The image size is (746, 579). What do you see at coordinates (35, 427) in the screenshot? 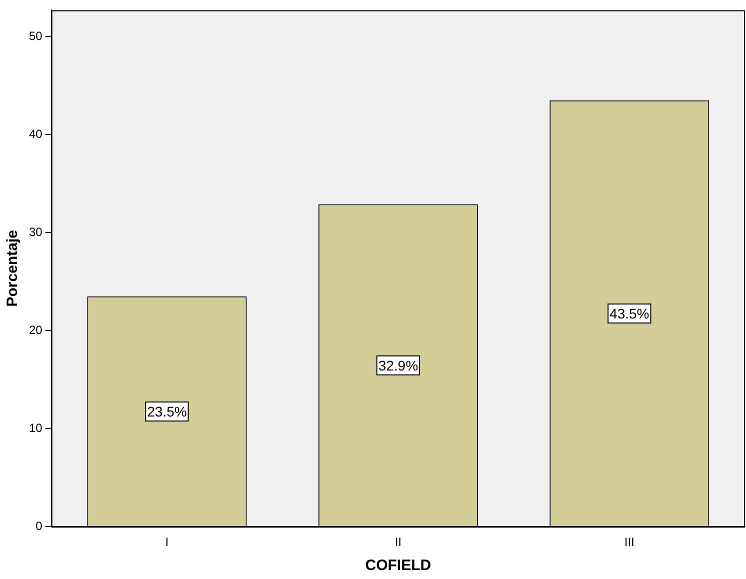
I see `y-tick-label: 10` at bounding box center [35, 427].